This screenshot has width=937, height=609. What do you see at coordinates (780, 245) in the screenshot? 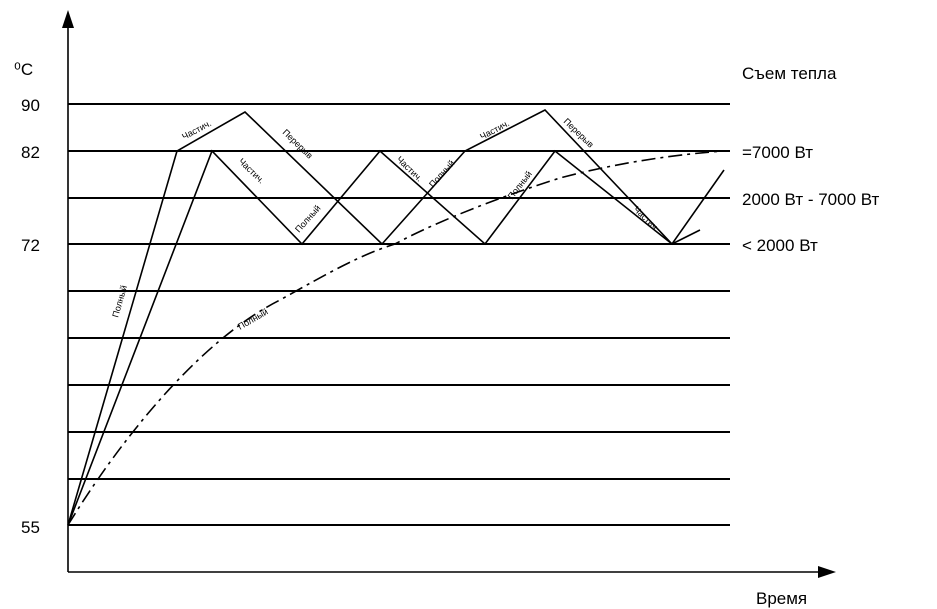
I see `legend-item-under-2000w: < 2000 Вт` at bounding box center [780, 245].